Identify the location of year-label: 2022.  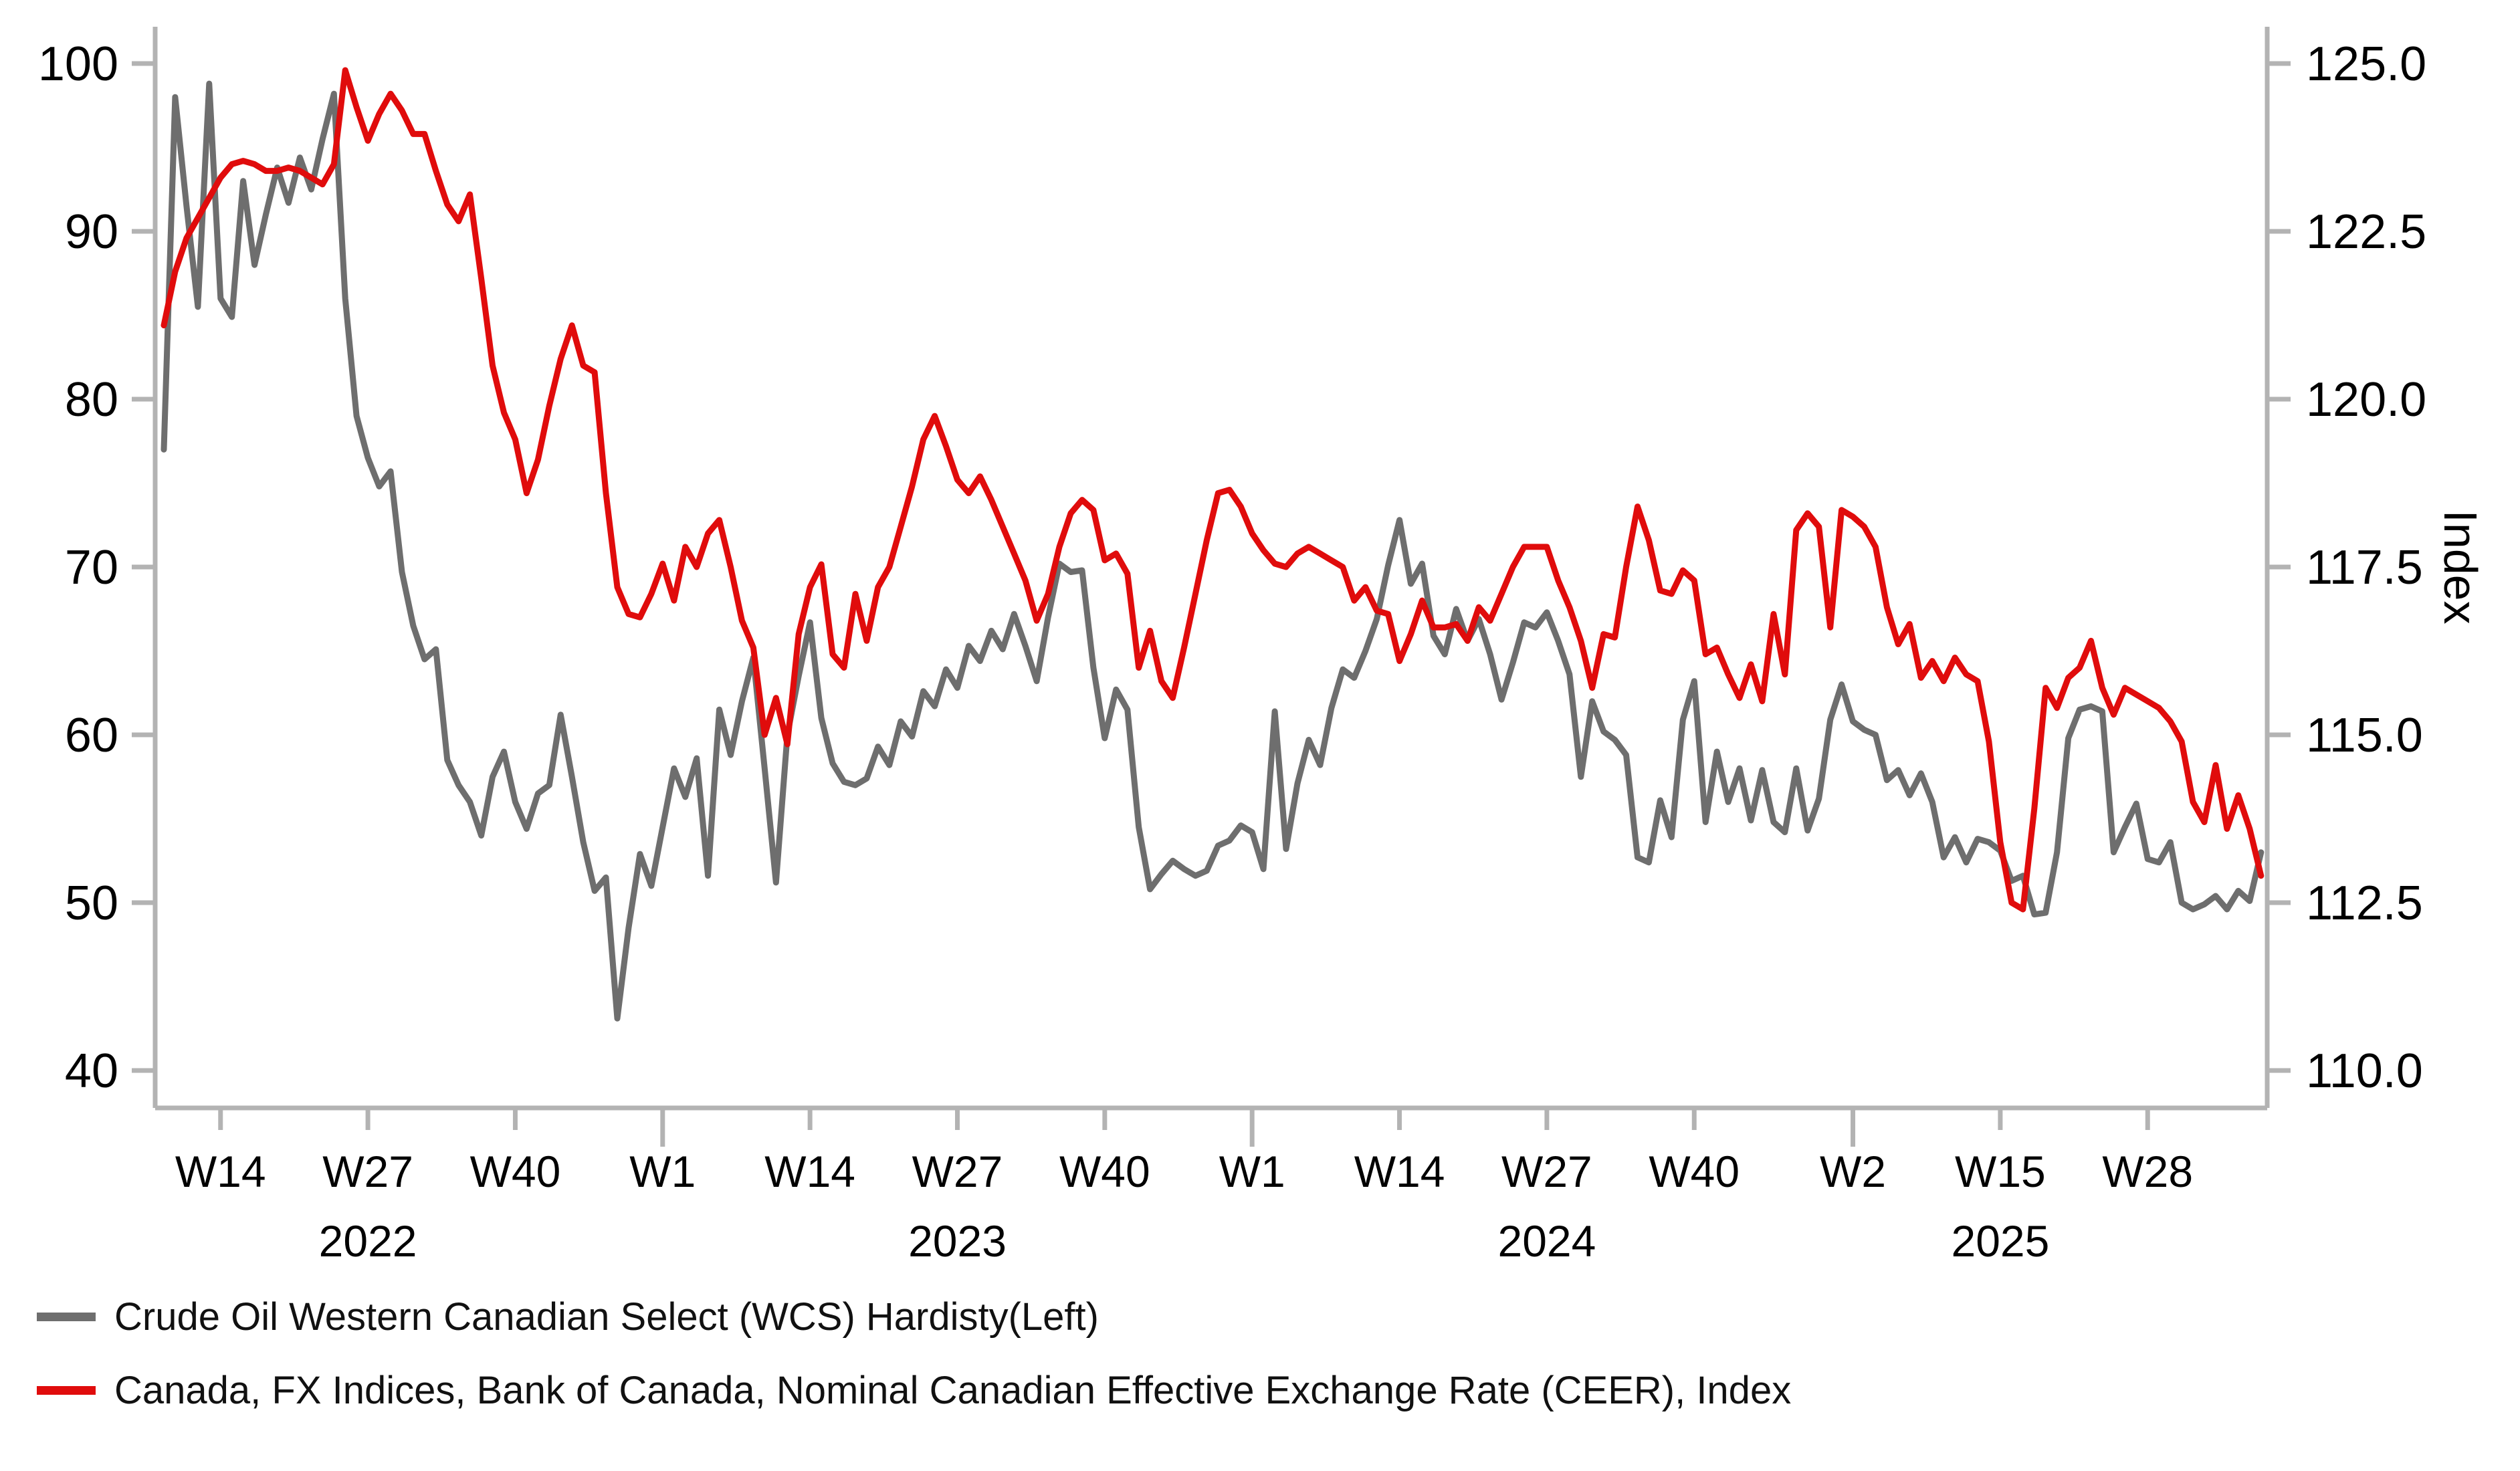
(368, 1241).